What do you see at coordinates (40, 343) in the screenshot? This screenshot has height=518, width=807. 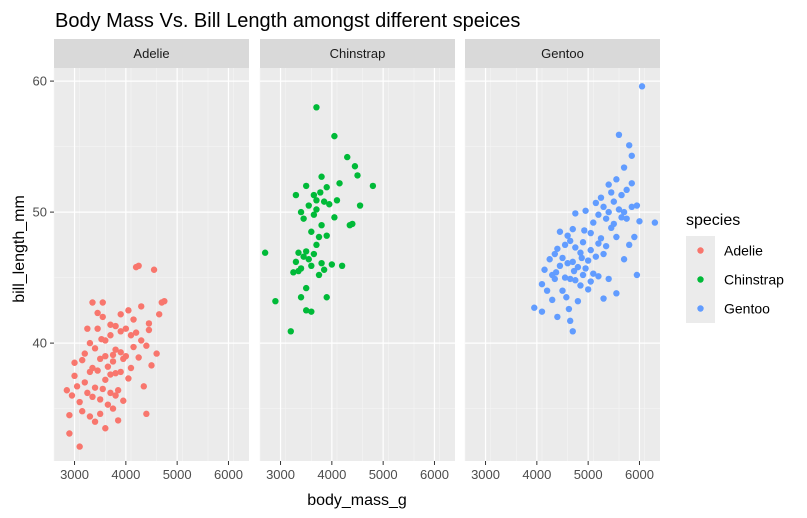 I see `y-tick-label: 40` at bounding box center [40, 343].